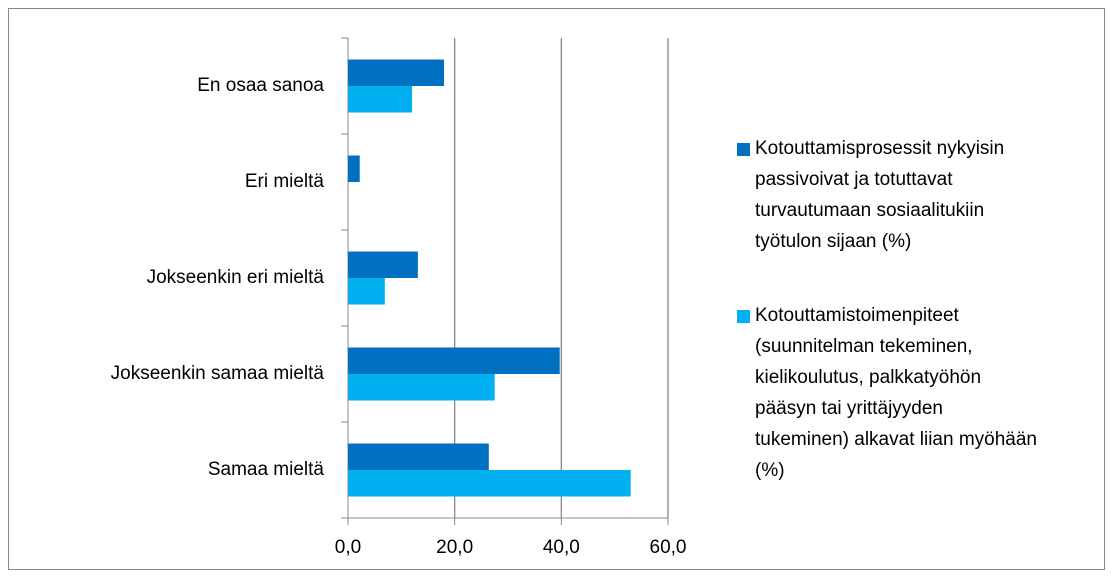 Image resolution: width=1112 pixels, height=576 pixels. What do you see at coordinates (260, 85) in the screenshot?
I see `y-tick-label: En osaa sanoa` at bounding box center [260, 85].